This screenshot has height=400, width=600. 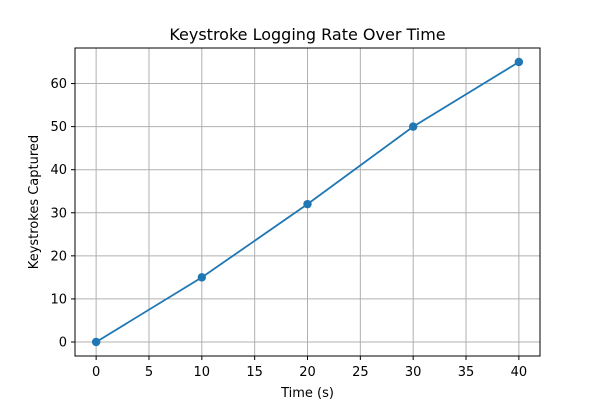 What do you see at coordinates (96, 372) in the screenshot?
I see `x-tick-label: 0` at bounding box center [96, 372].